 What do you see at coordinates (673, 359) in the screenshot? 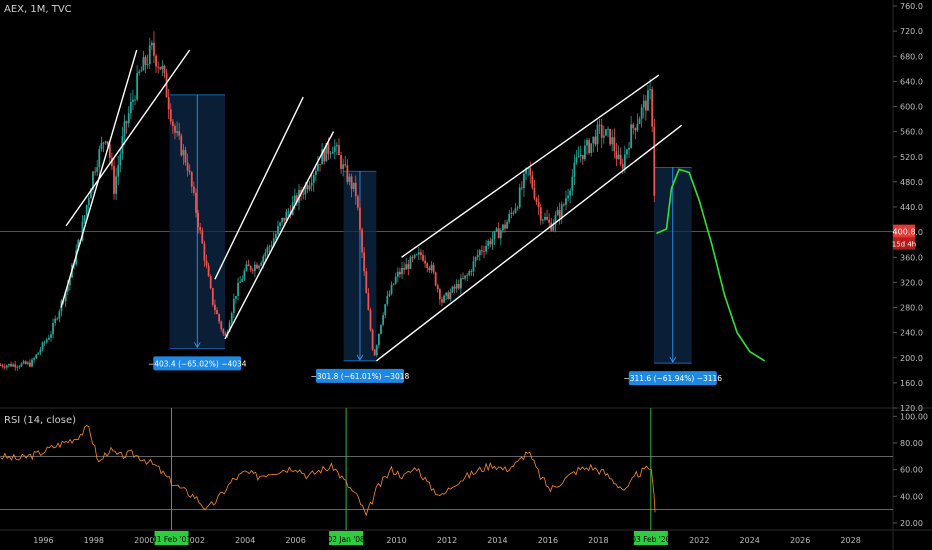
I see `measure-arrow-head` at bounding box center [673, 359].